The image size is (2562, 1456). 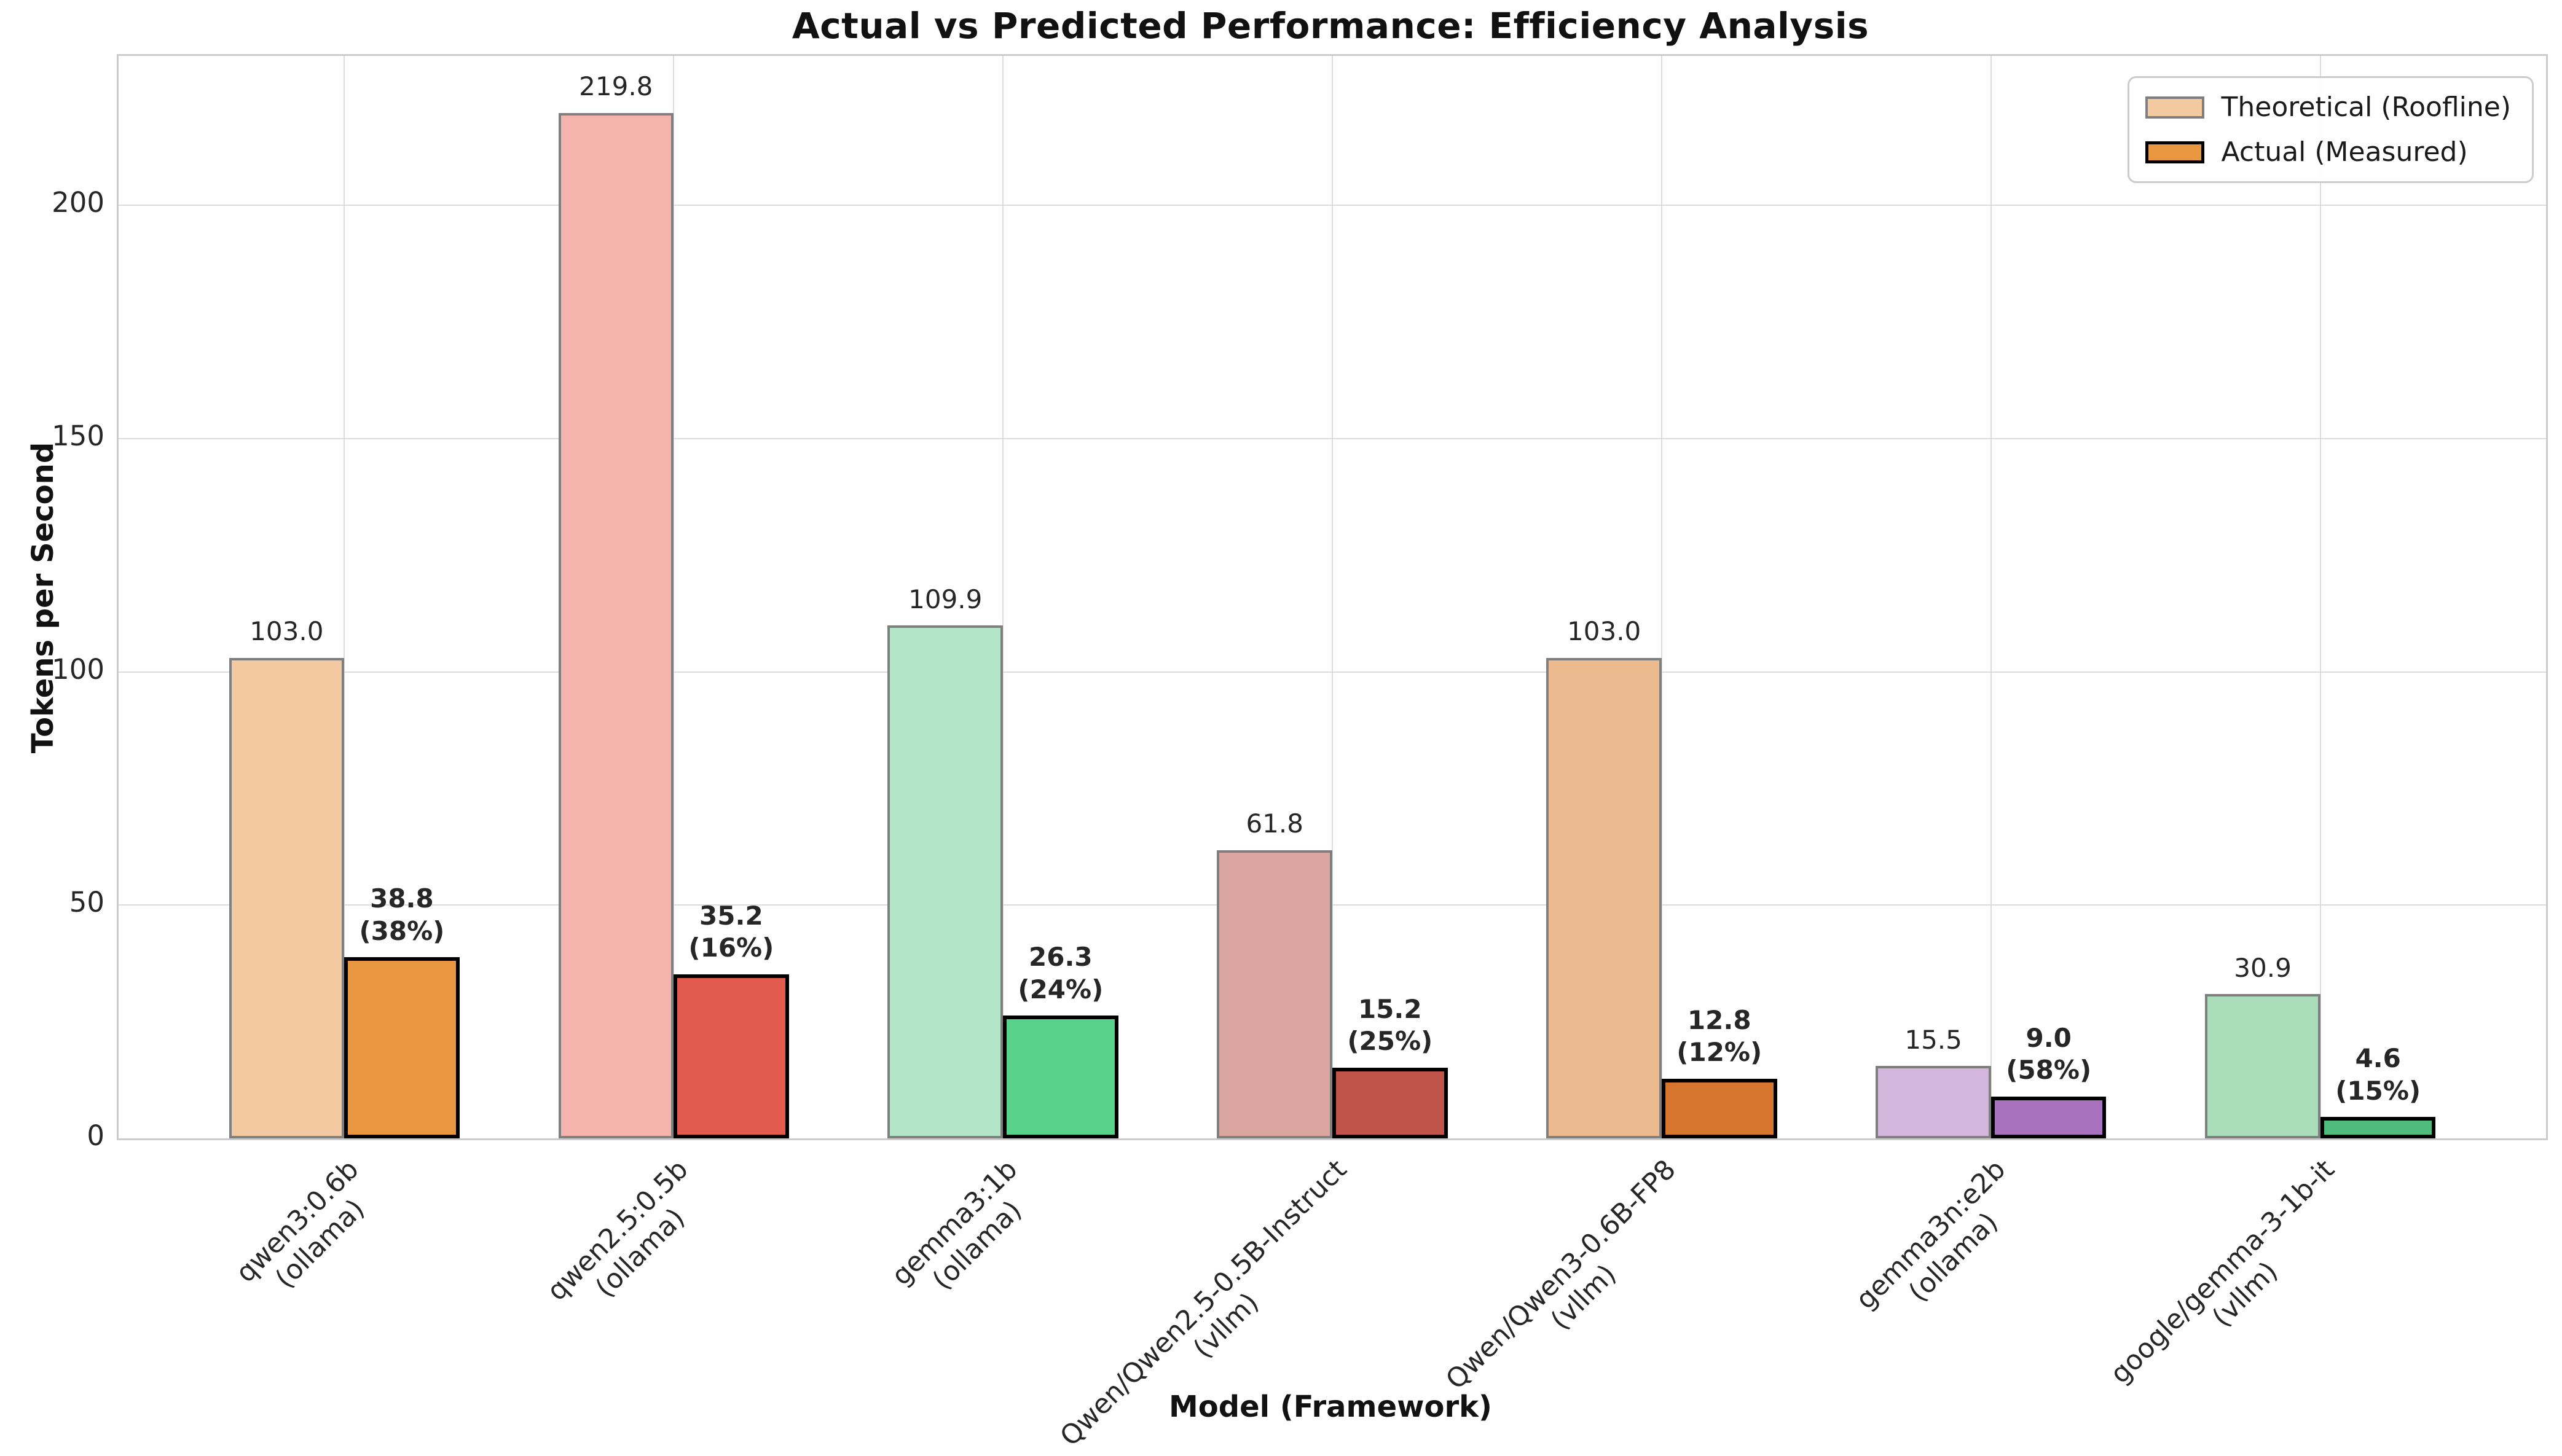 I want to click on legend-item-actual: Actual (Measured), so click(x=2328, y=152).